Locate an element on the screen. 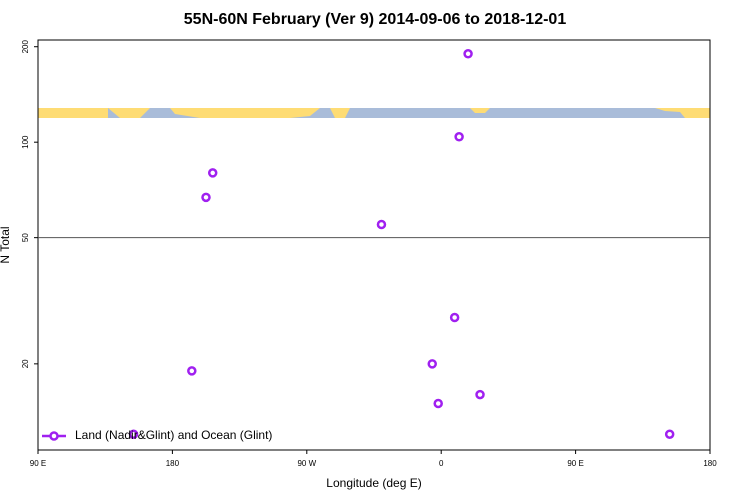 The height and width of the screenshot is (500, 750). y-tick-label: 50 is located at coordinates (25, 237).